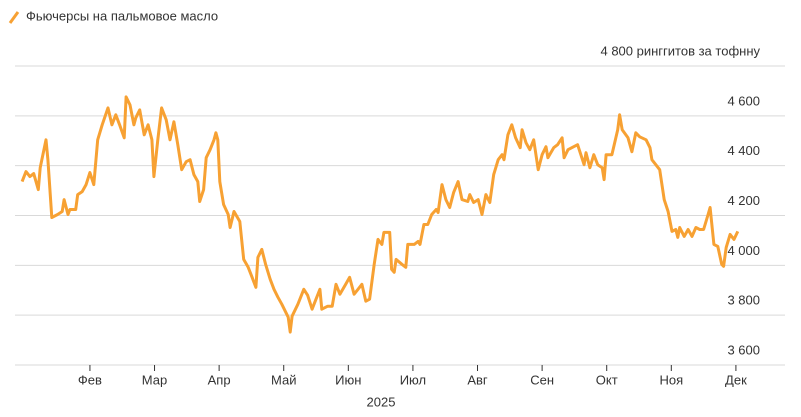 The width and height of the screenshot is (801, 417). I want to click on y-tick-label: 3 600, so click(743, 349).